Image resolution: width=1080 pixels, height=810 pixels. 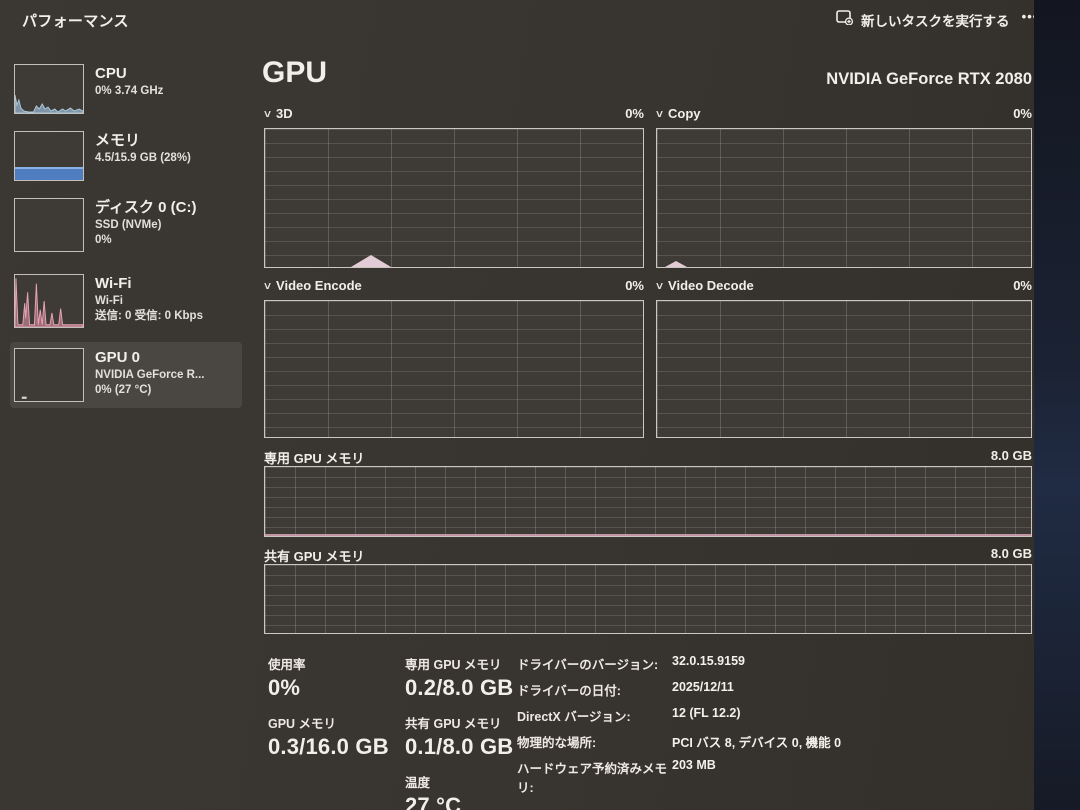 What do you see at coordinates (845, 20) in the screenshot?
I see `run-new-task-icon` at bounding box center [845, 20].